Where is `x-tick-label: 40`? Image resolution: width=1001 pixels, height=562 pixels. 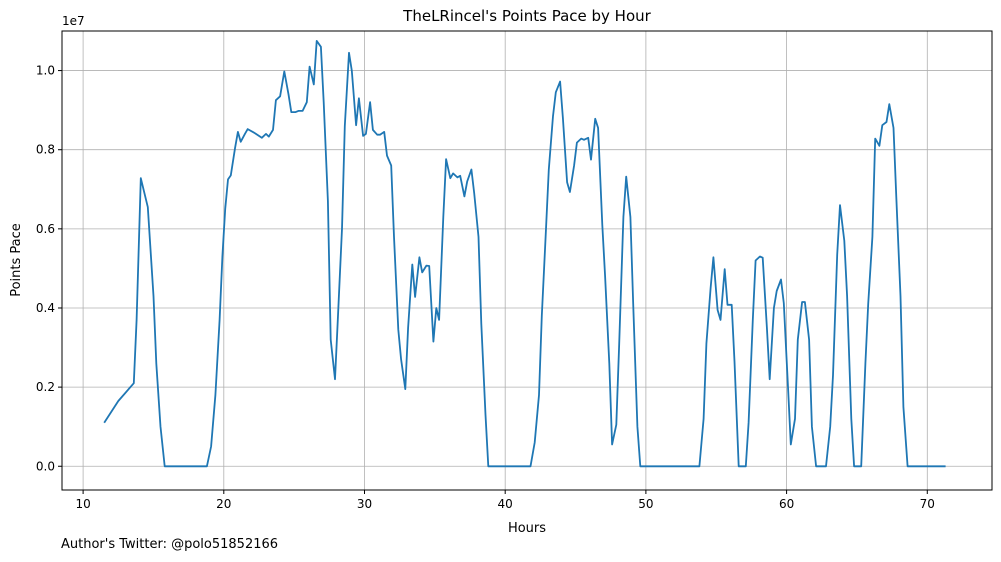
x-tick-label: 40 is located at coordinates (505, 504).